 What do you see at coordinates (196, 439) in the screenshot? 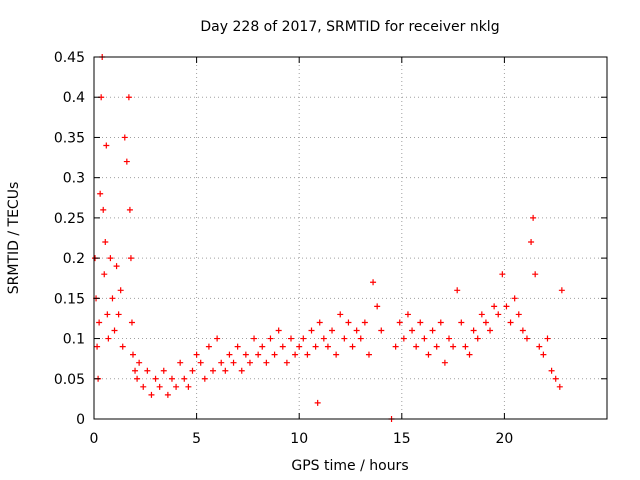
I see `x-tick-label: 5` at bounding box center [196, 439].